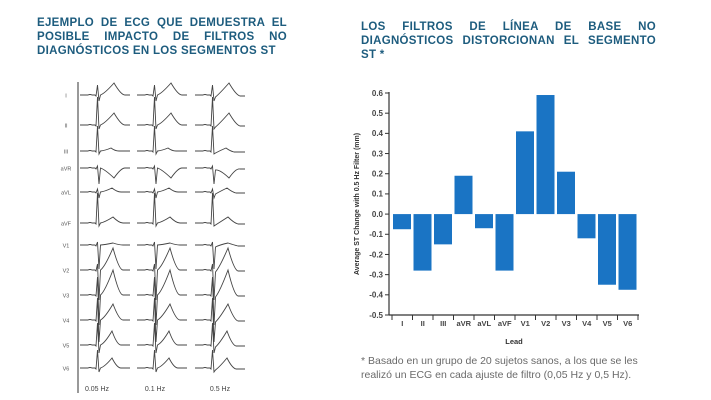 This screenshot has width=711, height=400. I want to click on bar-v4, so click(586, 226).